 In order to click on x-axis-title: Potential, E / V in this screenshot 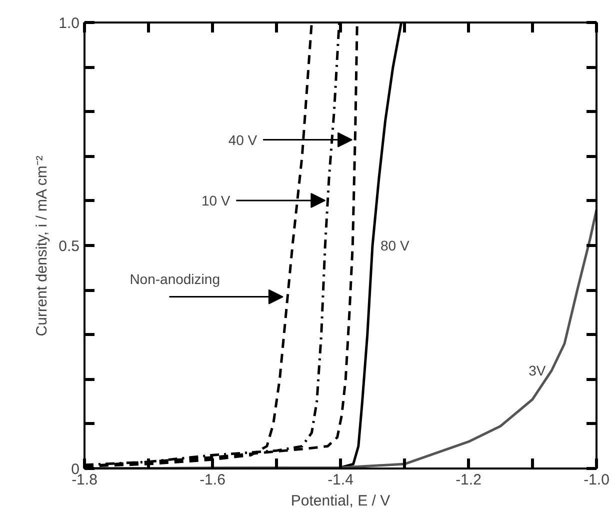, I will do `click(340, 501)`.